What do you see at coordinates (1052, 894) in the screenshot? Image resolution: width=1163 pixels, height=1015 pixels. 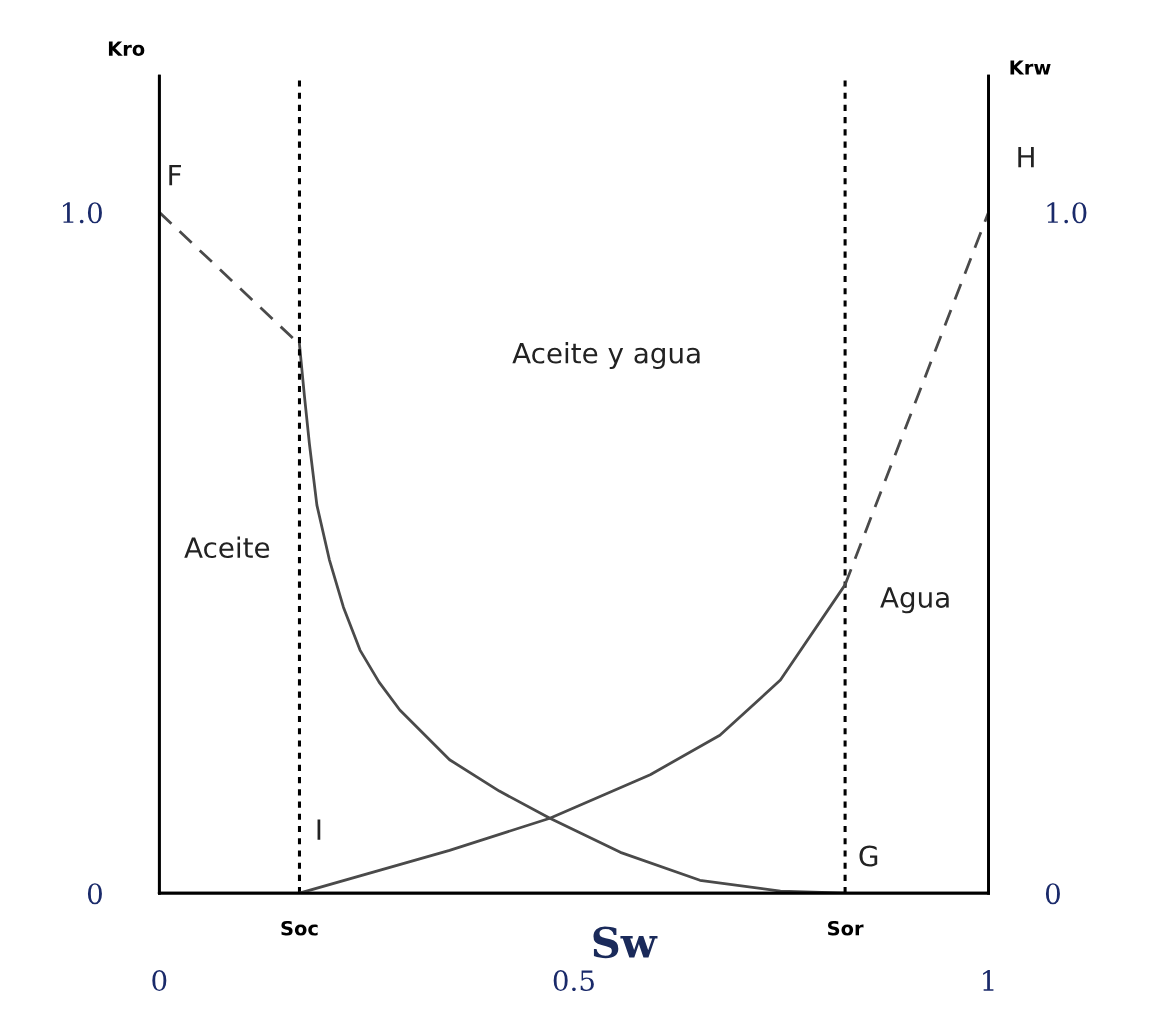 I see `y2-tick-label: 0` at bounding box center [1052, 894].